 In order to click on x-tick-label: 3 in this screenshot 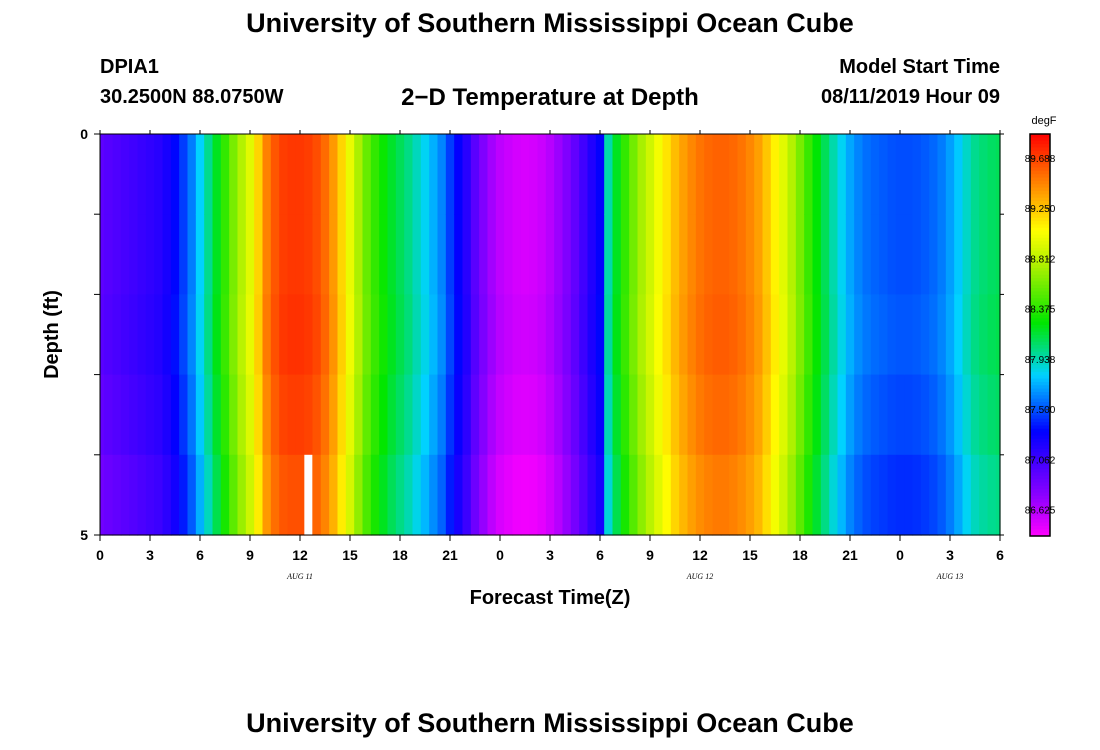, I will do `click(150, 555)`.